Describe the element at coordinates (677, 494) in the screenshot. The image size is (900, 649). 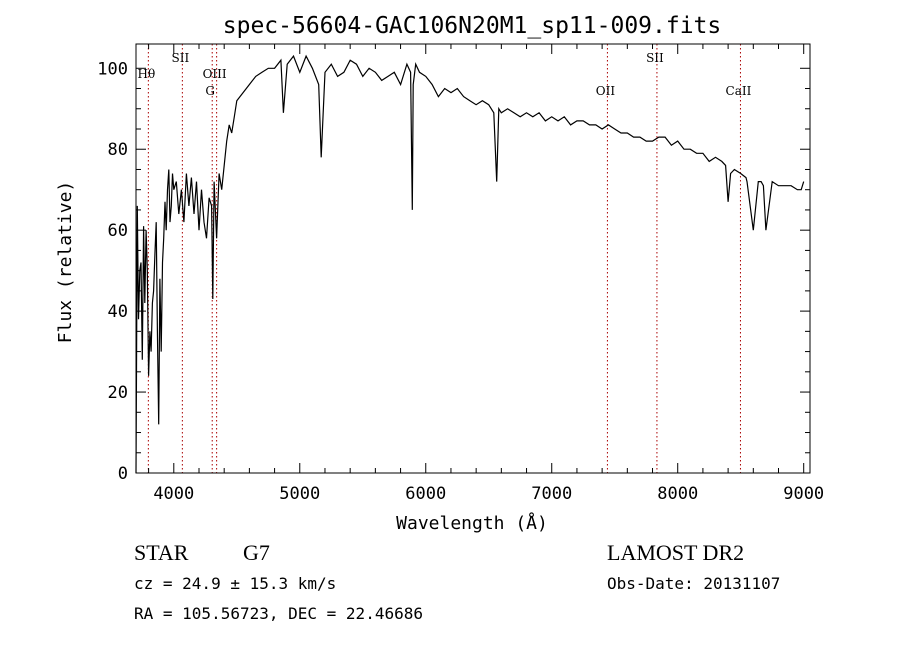
I see `x-tick-label: 8000` at that location.